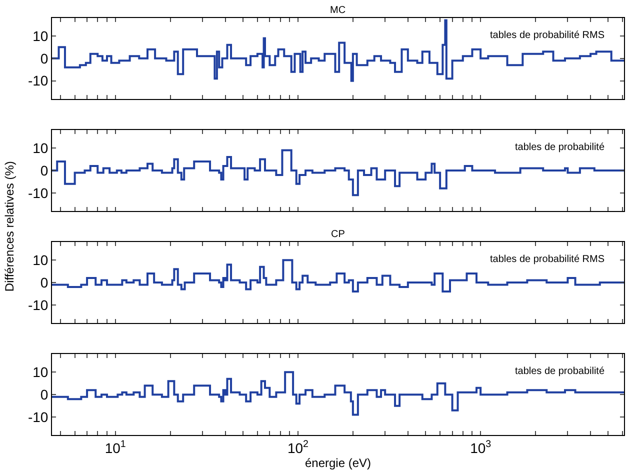 This screenshot has width=628, height=473. Describe the element at coordinates (297, 447) in the screenshot. I see `x-tick-label: 10$^{2}$` at that location.